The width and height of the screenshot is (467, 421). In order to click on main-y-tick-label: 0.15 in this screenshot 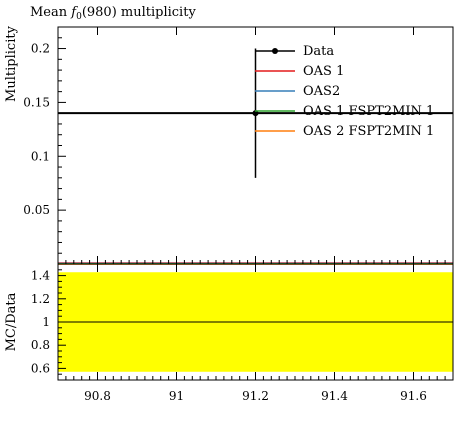, I will do `click(36, 102)`.